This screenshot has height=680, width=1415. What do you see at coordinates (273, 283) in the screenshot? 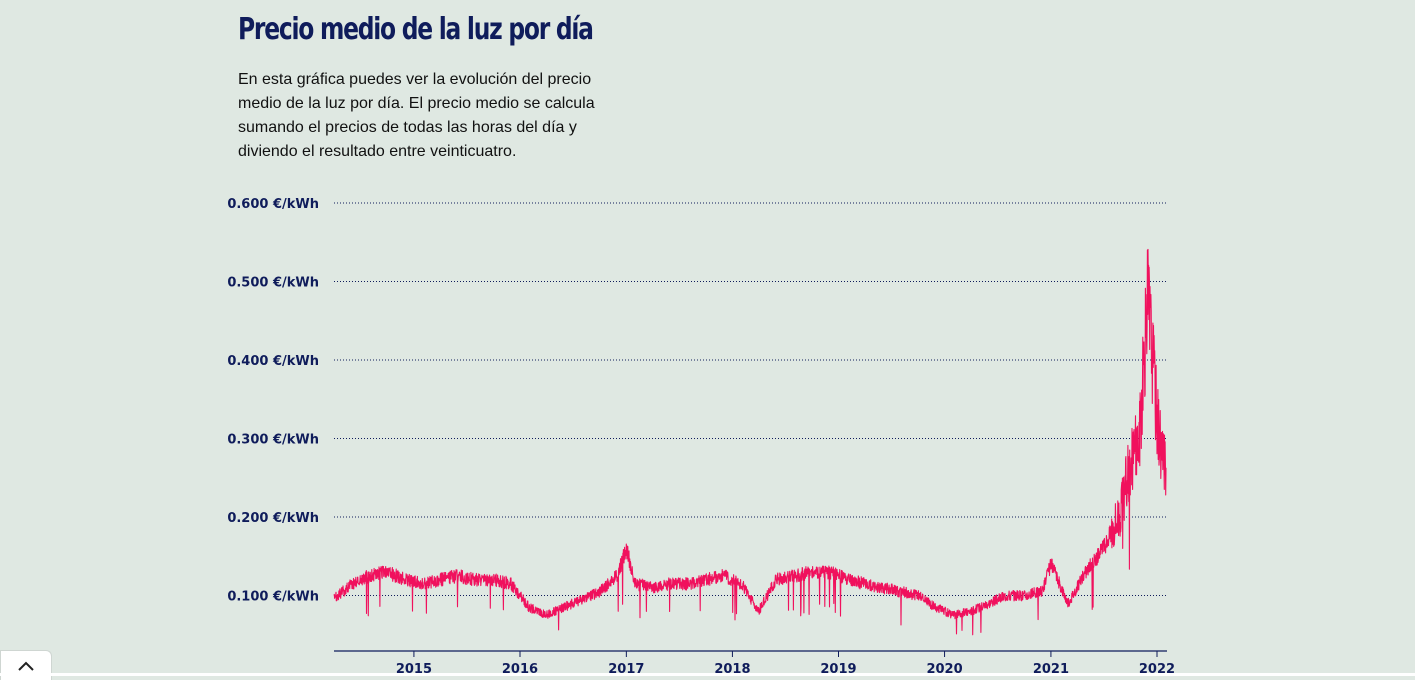
I see `y-tick-label: 0.500 €/kWh` at bounding box center [273, 283].